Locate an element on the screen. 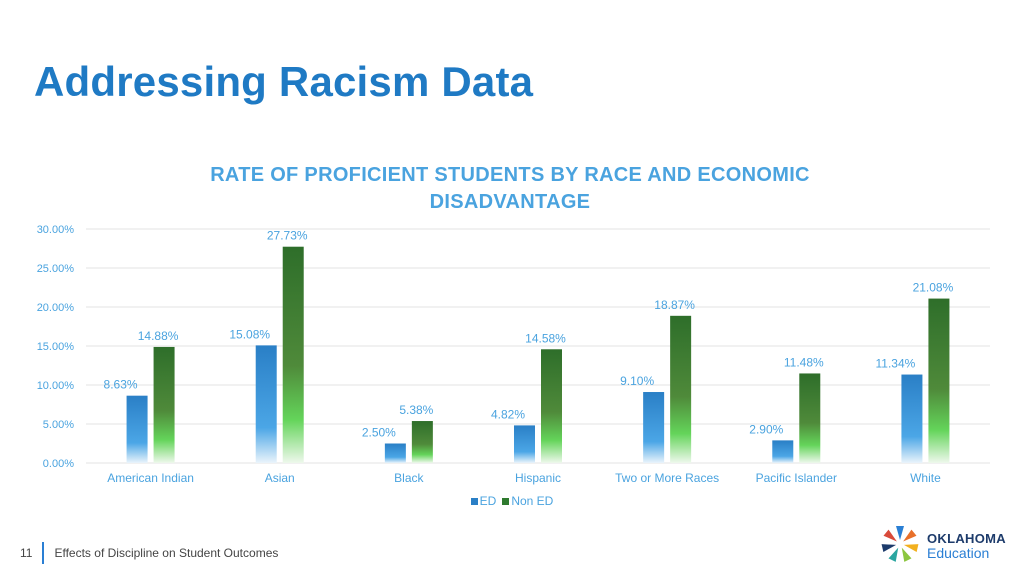 This screenshot has width=1024, height=576. oklahoma-education-logo: OKLAHOMA Education is located at coordinates (943, 544).